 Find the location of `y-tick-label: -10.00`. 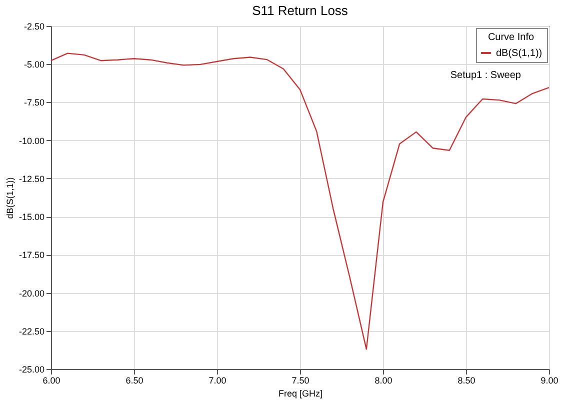

y-tick-label: -10.00 is located at coordinates (31, 141).